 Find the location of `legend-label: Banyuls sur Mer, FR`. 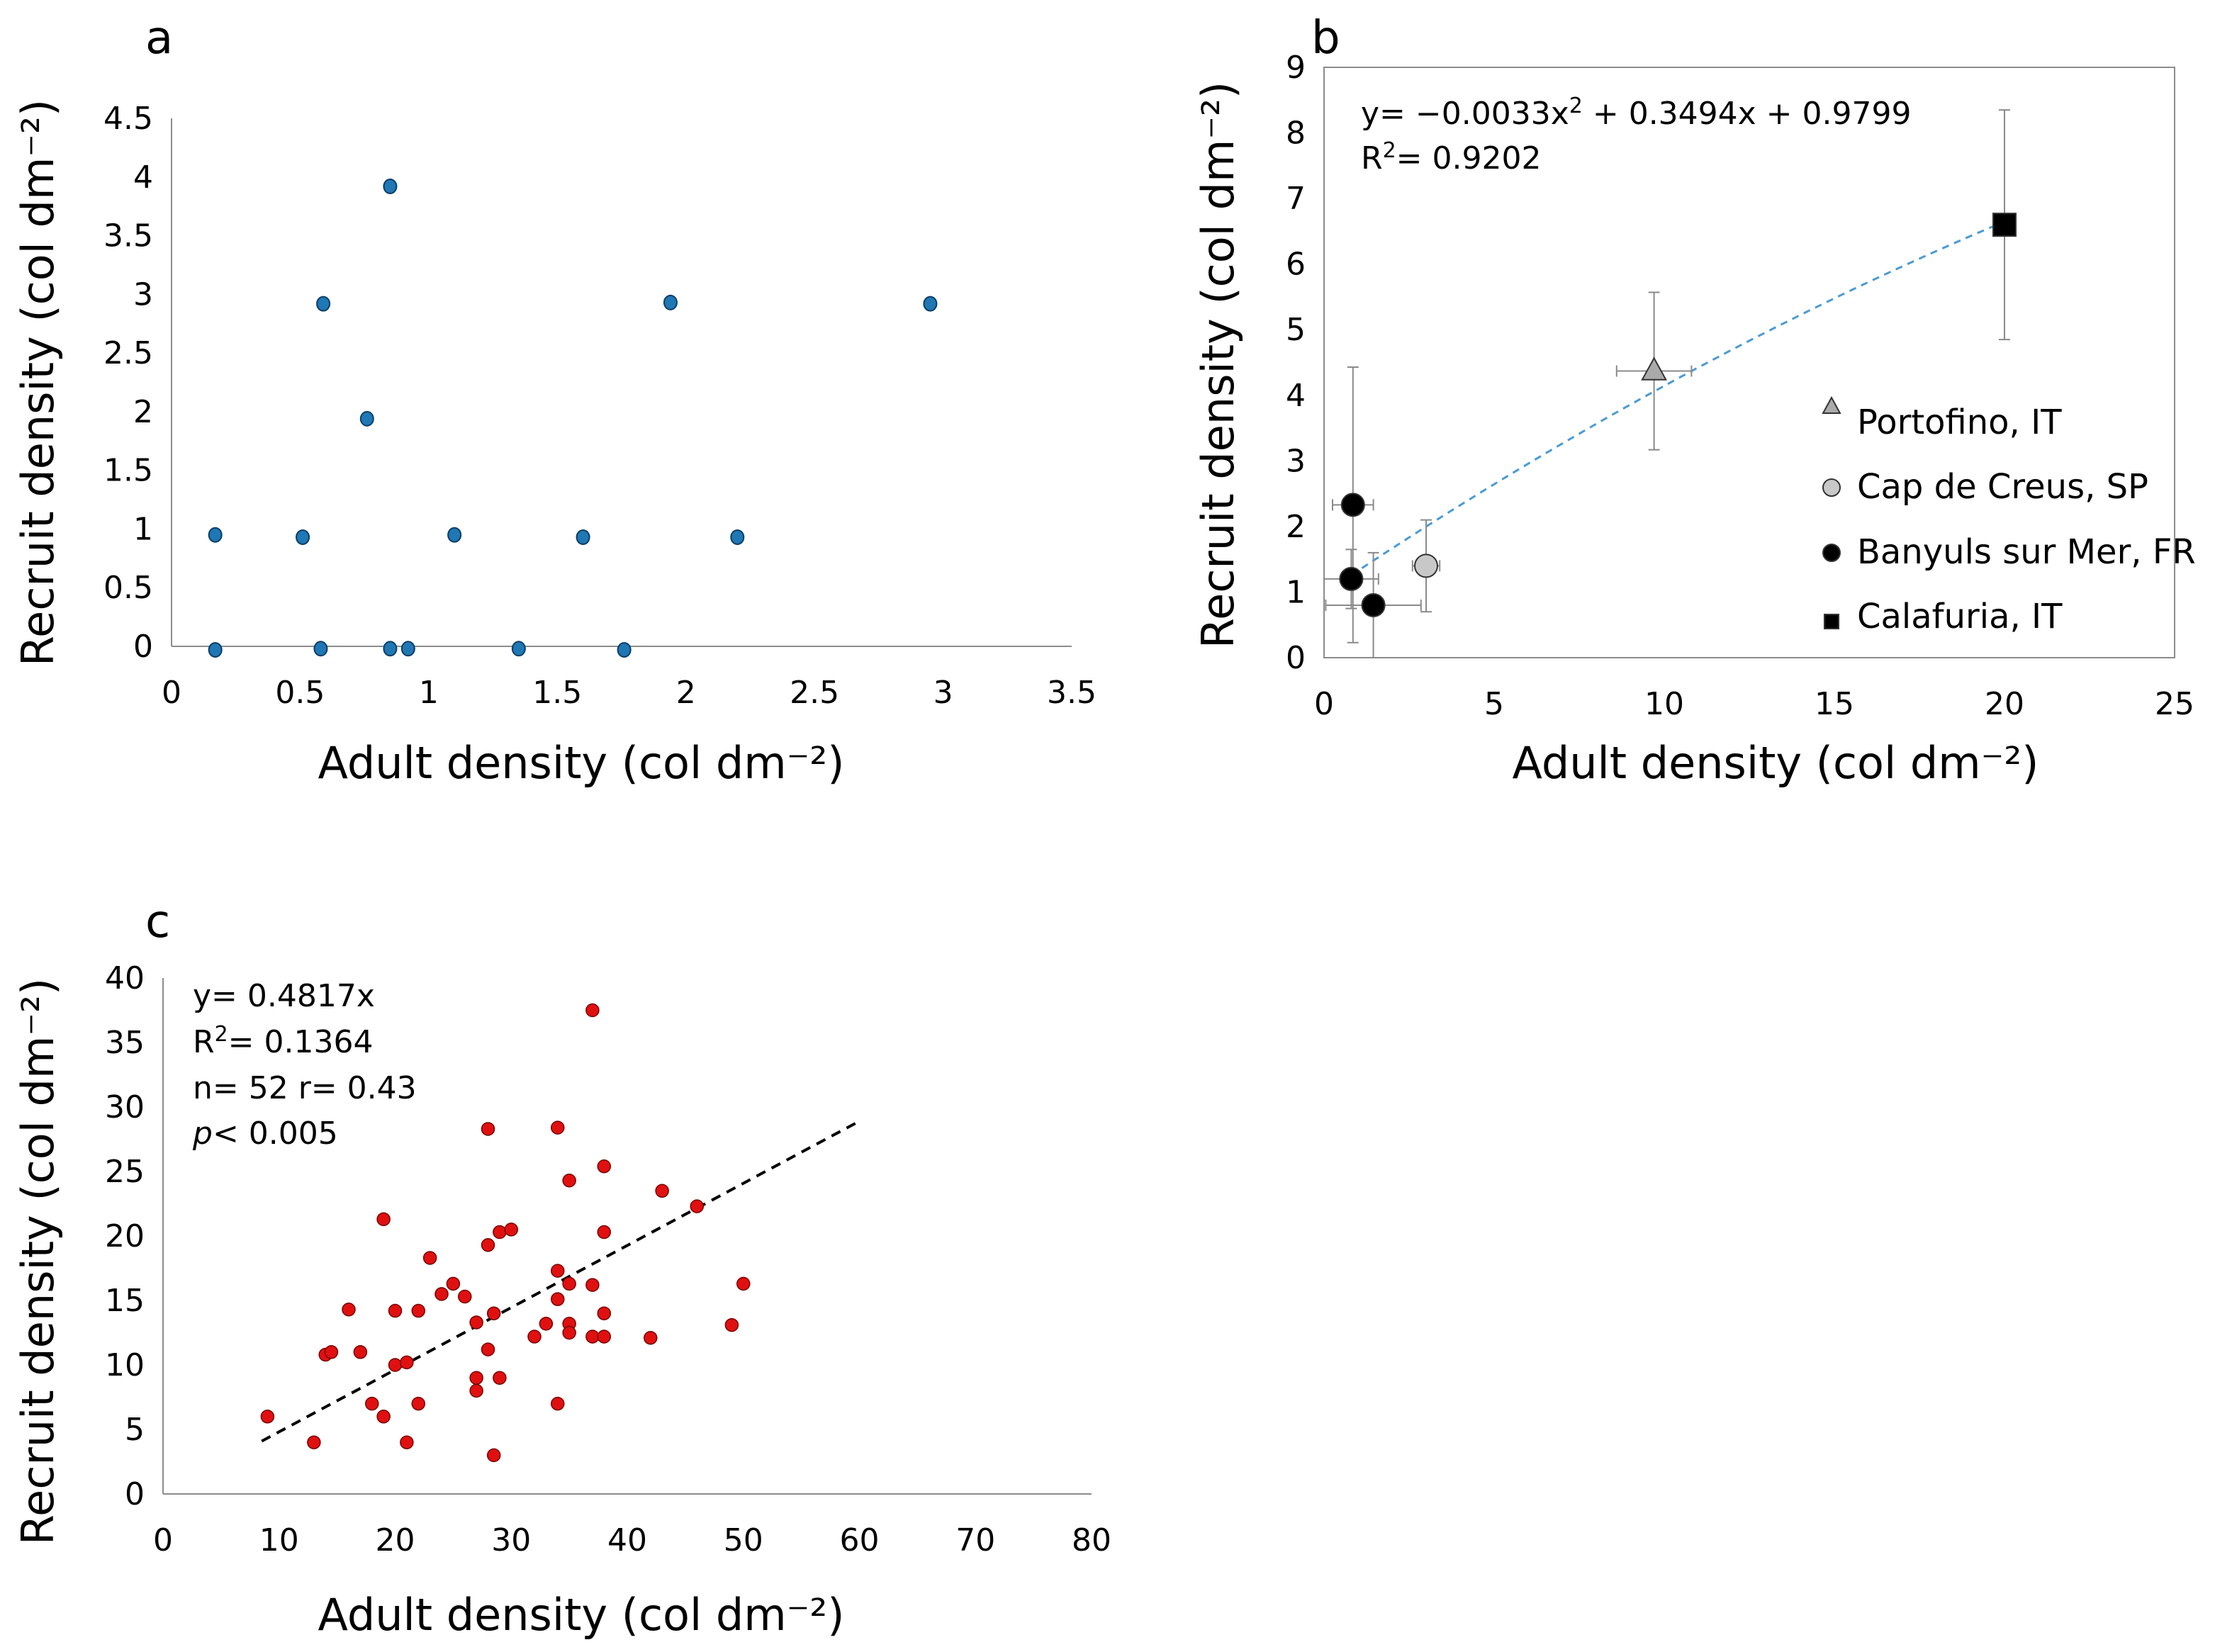

legend-label: Banyuls sur Mer, FR is located at coordinates (2026, 552).